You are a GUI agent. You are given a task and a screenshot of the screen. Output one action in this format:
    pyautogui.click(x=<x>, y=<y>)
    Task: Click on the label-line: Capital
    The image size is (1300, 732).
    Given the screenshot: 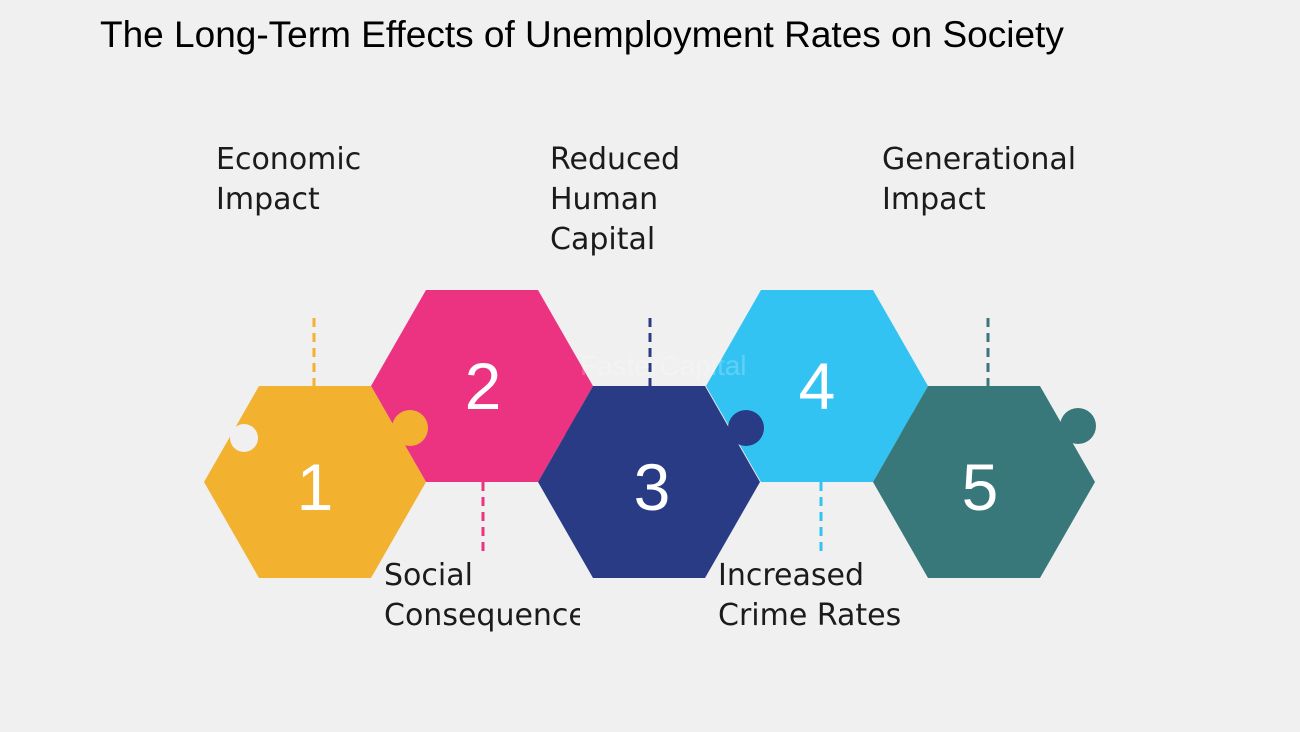 What is the action you would take?
    pyautogui.click(x=603, y=239)
    